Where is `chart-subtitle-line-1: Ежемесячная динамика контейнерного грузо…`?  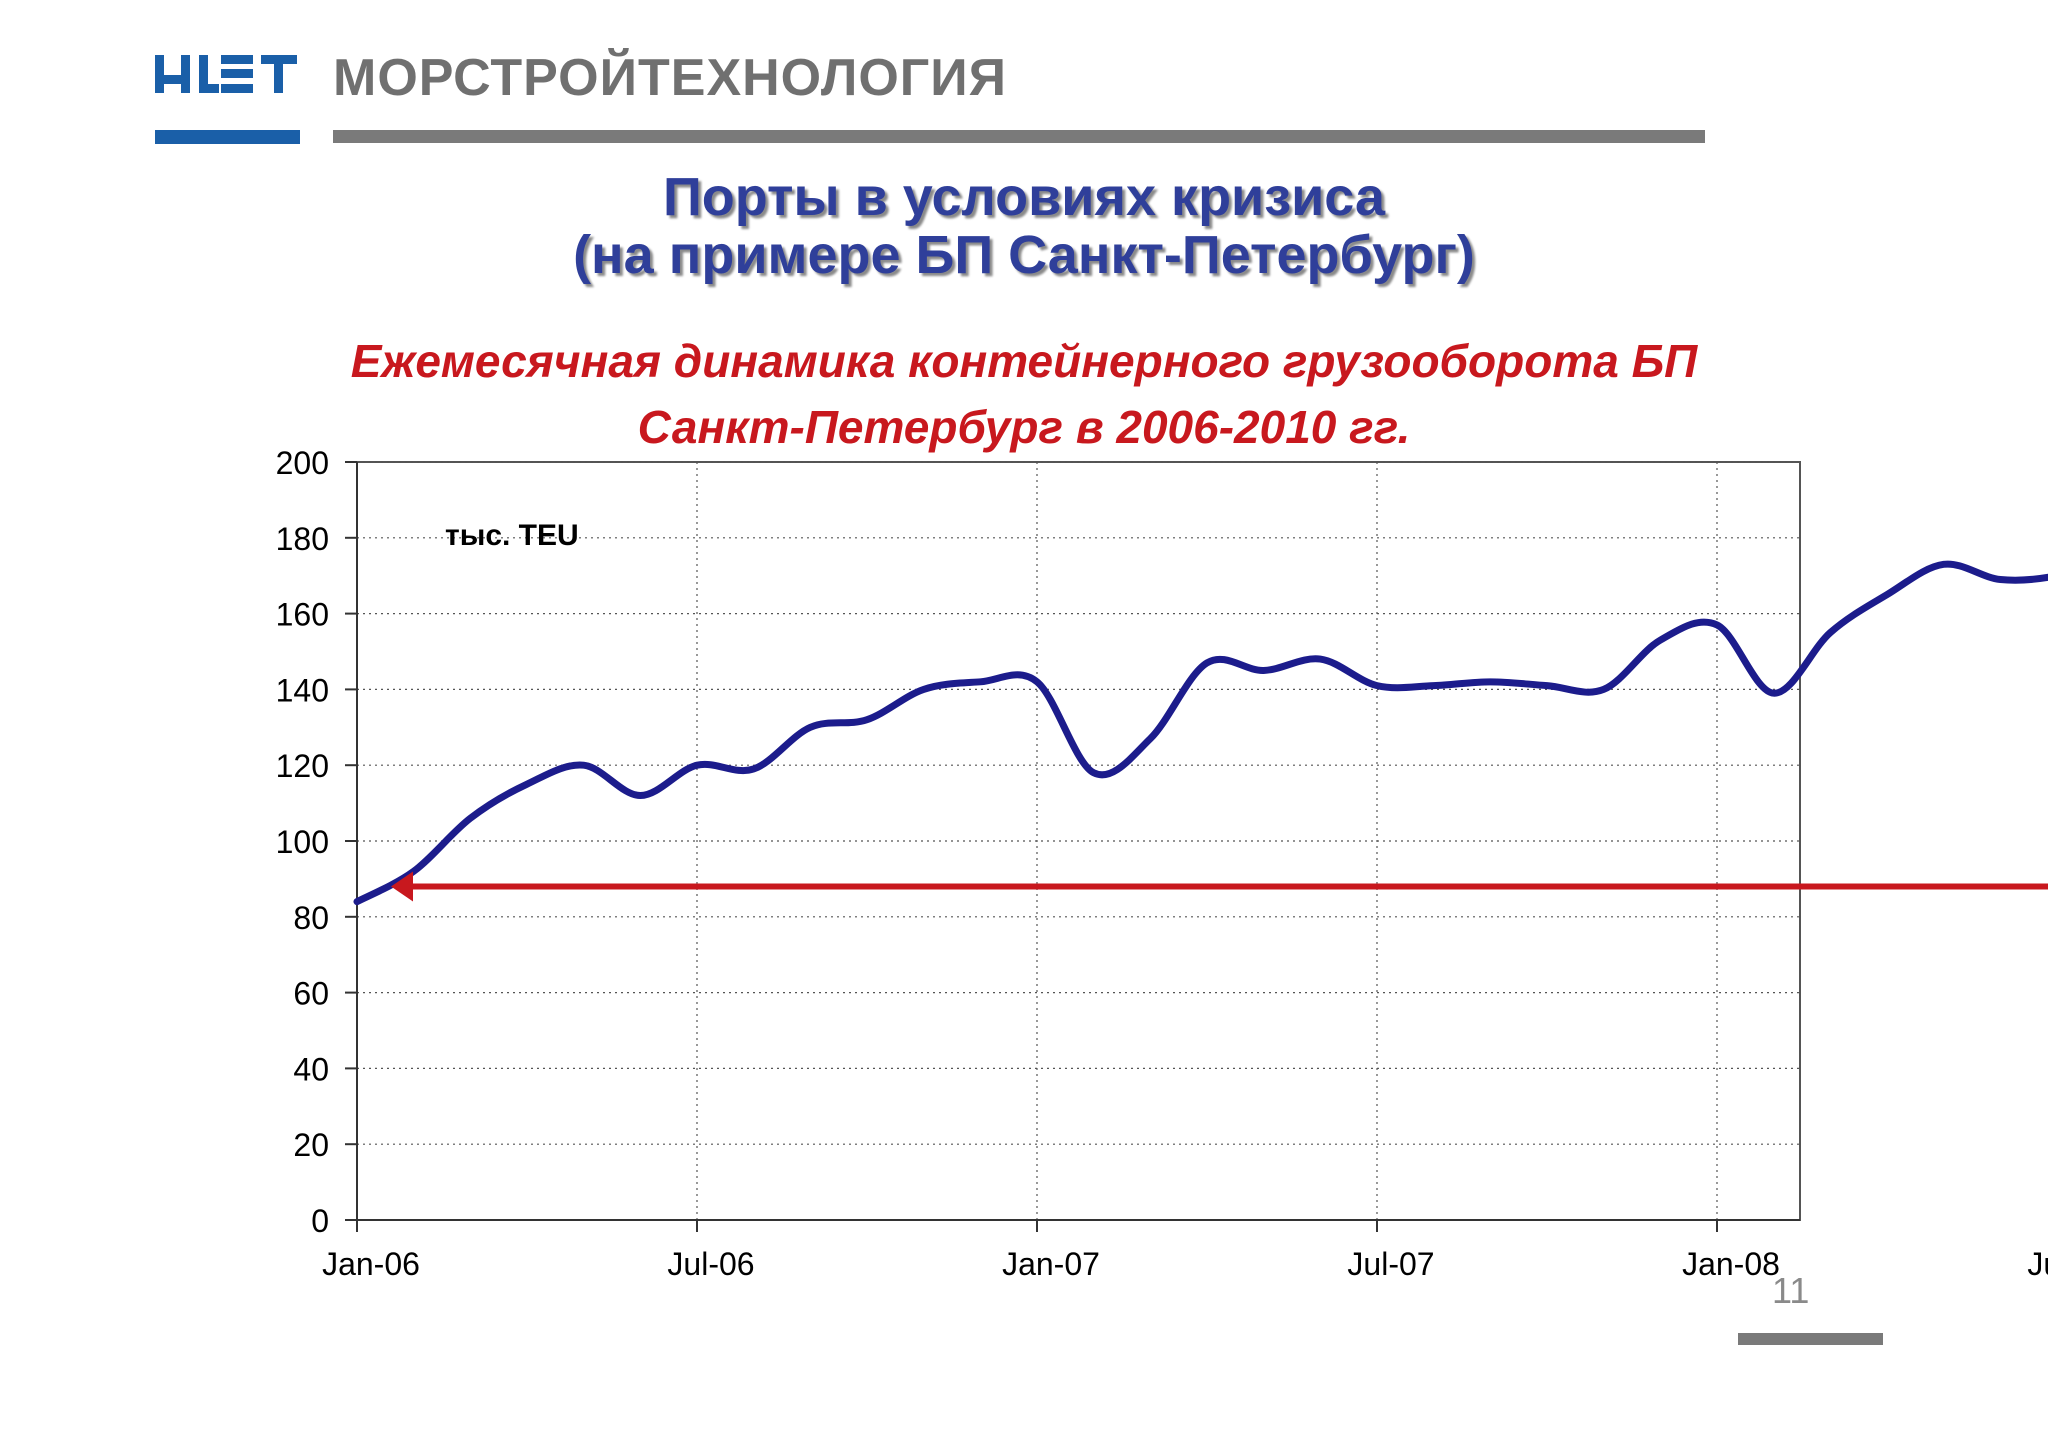
chart-subtitle-line-1: Ежемесячная динамика контейнерного грузо… is located at coordinates (1024, 361).